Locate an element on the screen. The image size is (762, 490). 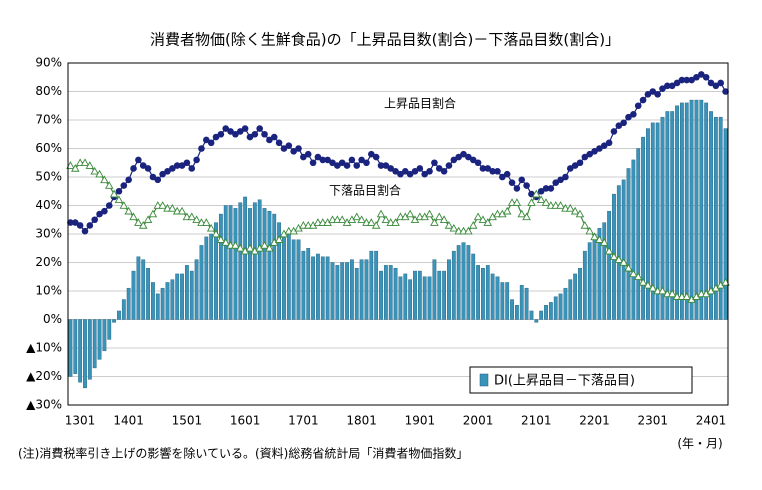
x-tick-label: 1501 is located at coordinates (187, 421).